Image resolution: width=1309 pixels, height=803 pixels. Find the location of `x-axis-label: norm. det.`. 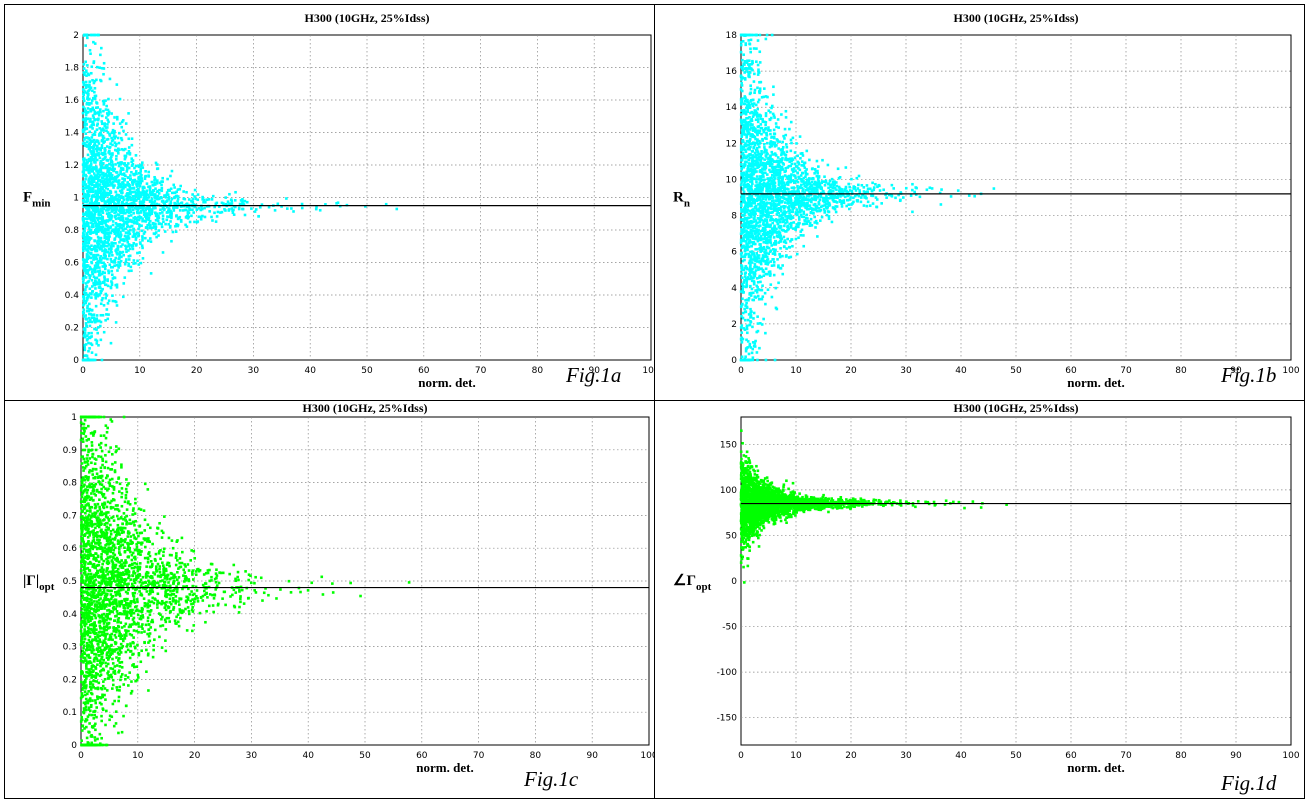

x-axis-label: norm. det. is located at coordinates (446, 382).